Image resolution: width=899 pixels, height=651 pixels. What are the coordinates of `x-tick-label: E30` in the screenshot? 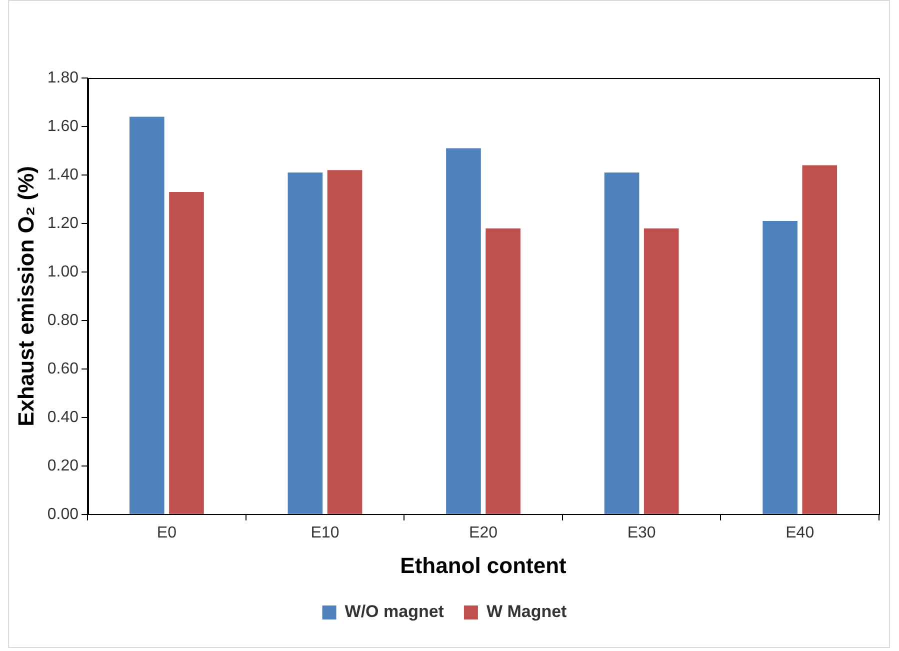 It's located at (641, 533).